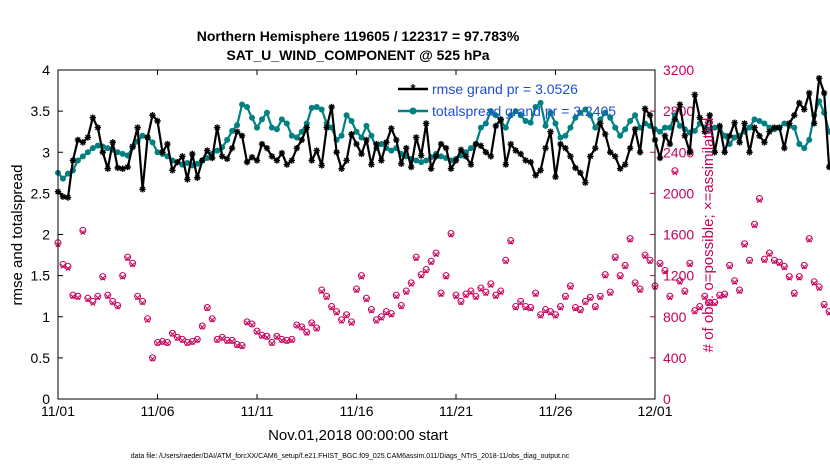  I want to click on x-tick-label: 11/11, so click(257, 411).